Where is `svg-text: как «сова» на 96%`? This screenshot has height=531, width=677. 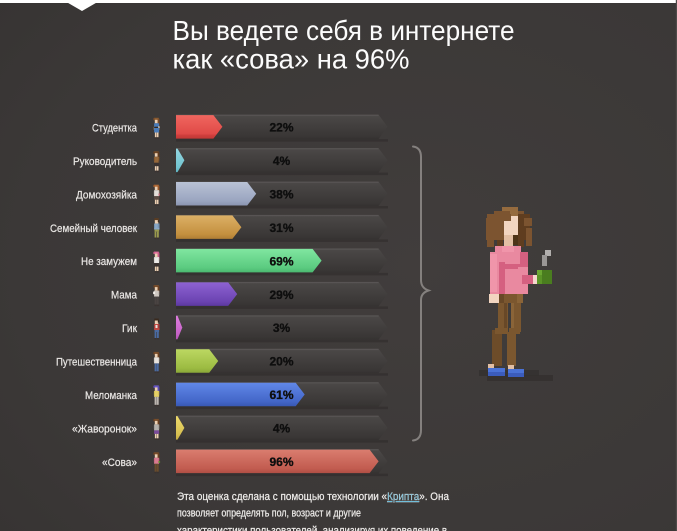
svg-text: как «сова» на 96% is located at coordinates (291, 59).